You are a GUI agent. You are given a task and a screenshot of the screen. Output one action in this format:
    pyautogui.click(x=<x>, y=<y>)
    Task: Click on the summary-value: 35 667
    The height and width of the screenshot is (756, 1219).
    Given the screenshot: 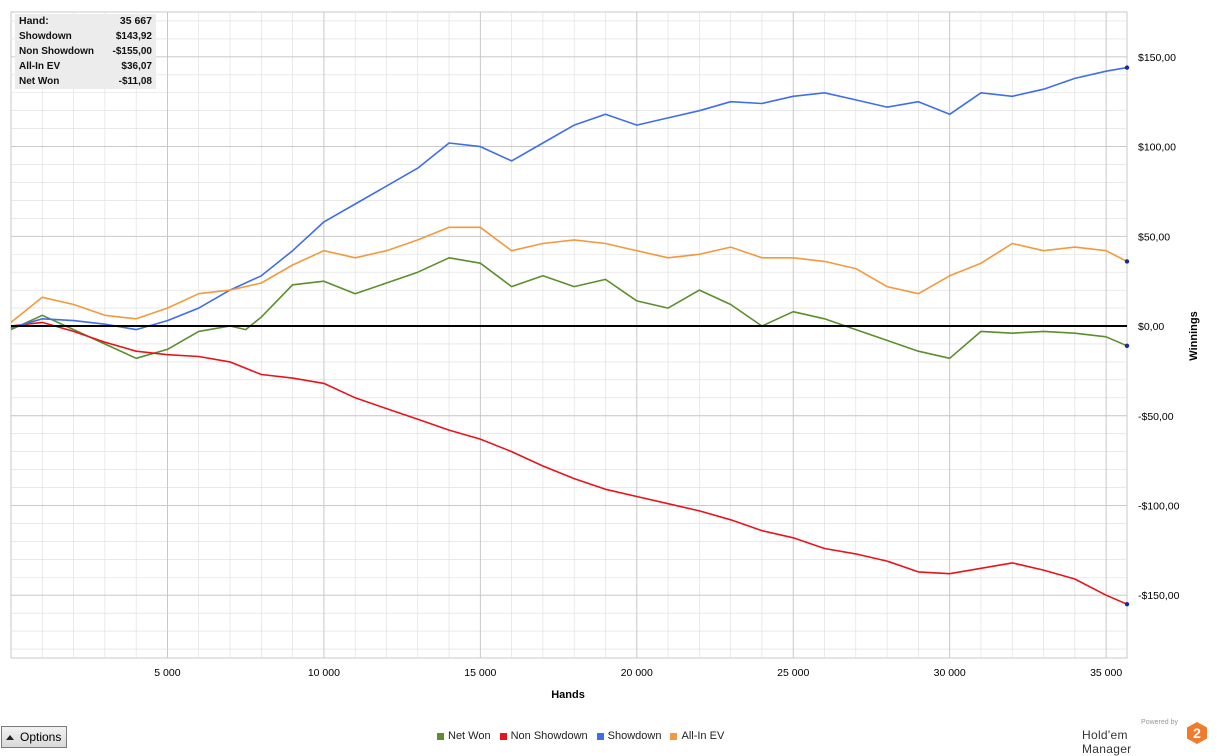 What is the action you would take?
    pyautogui.click(x=135, y=21)
    